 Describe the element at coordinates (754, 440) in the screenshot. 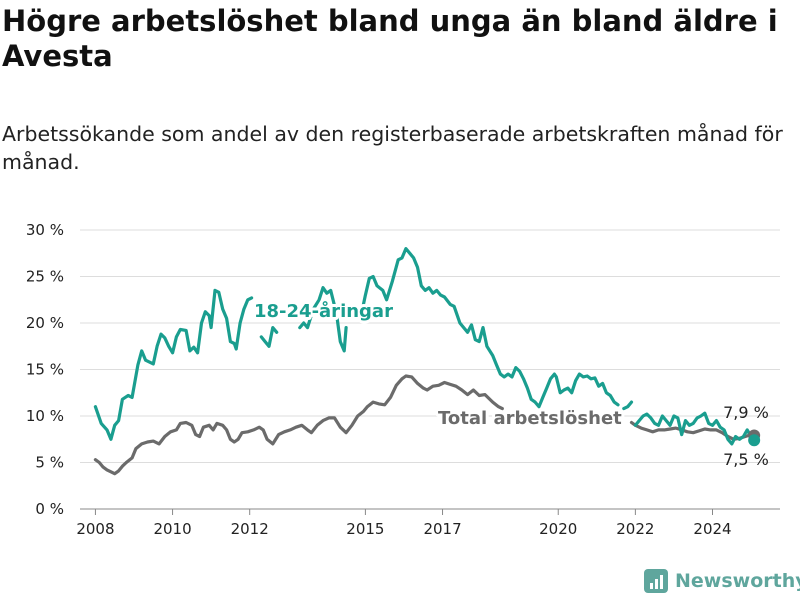

I see `end-point-youth` at that location.